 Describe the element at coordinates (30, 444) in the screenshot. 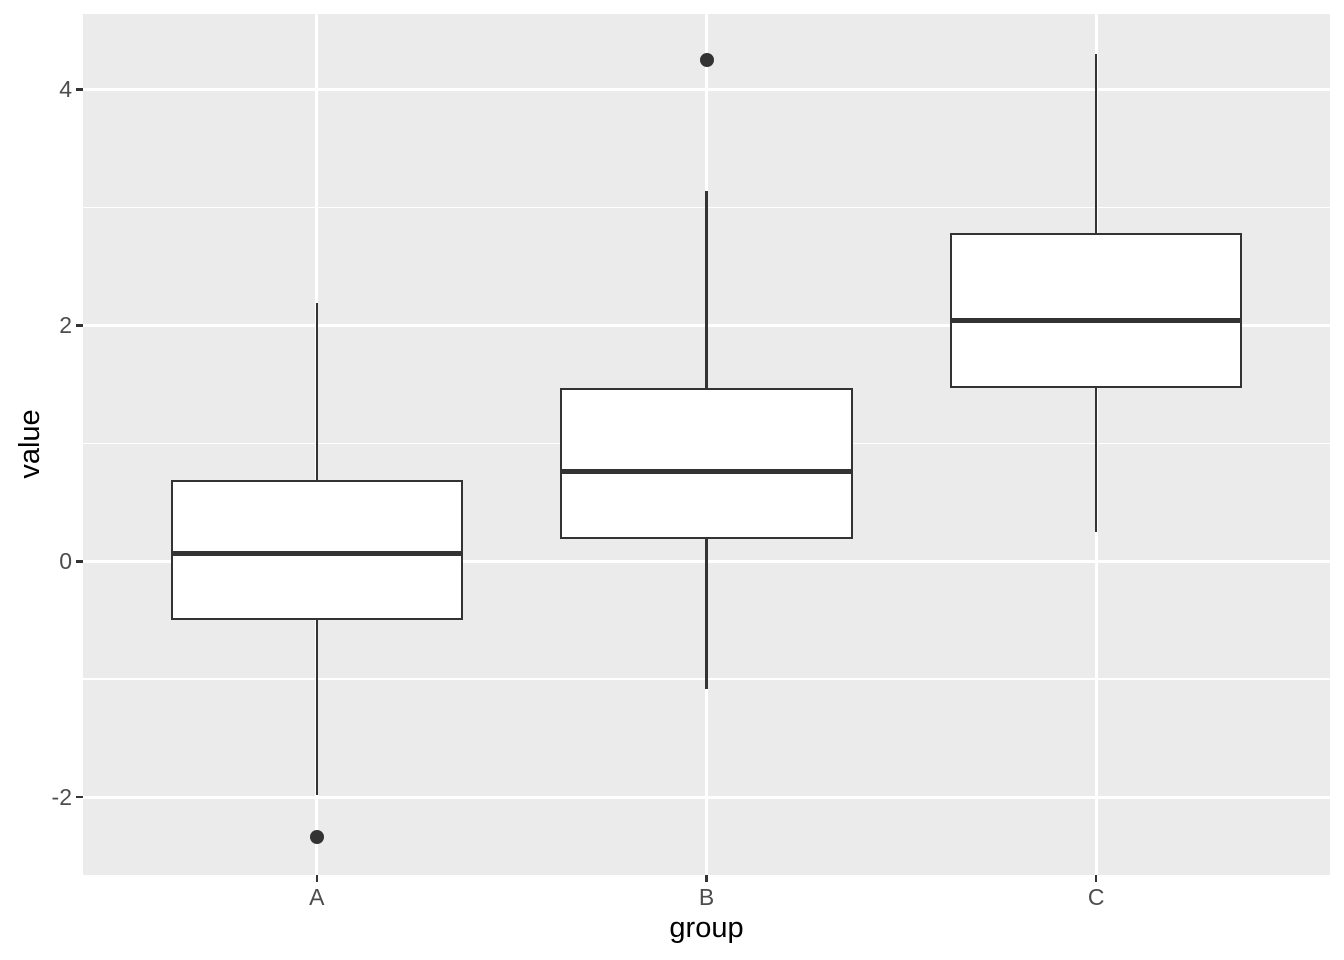

I see `y-axis-title: value` at that location.